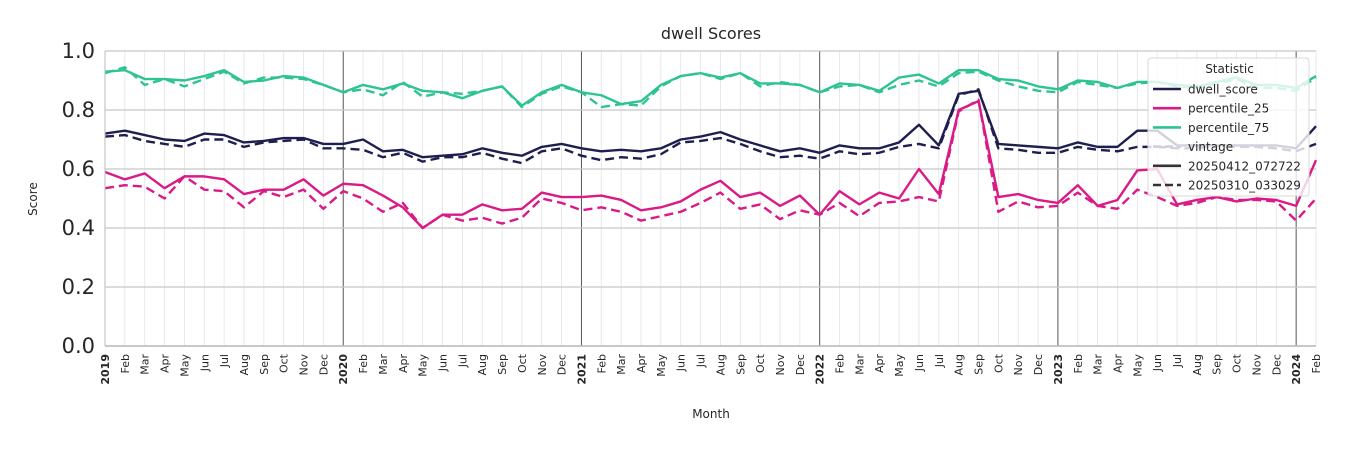 The height and width of the screenshot is (450, 1350). Describe the element at coordinates (711, 414) in the screenshot. I see `x-axis-label: Month` at that location.